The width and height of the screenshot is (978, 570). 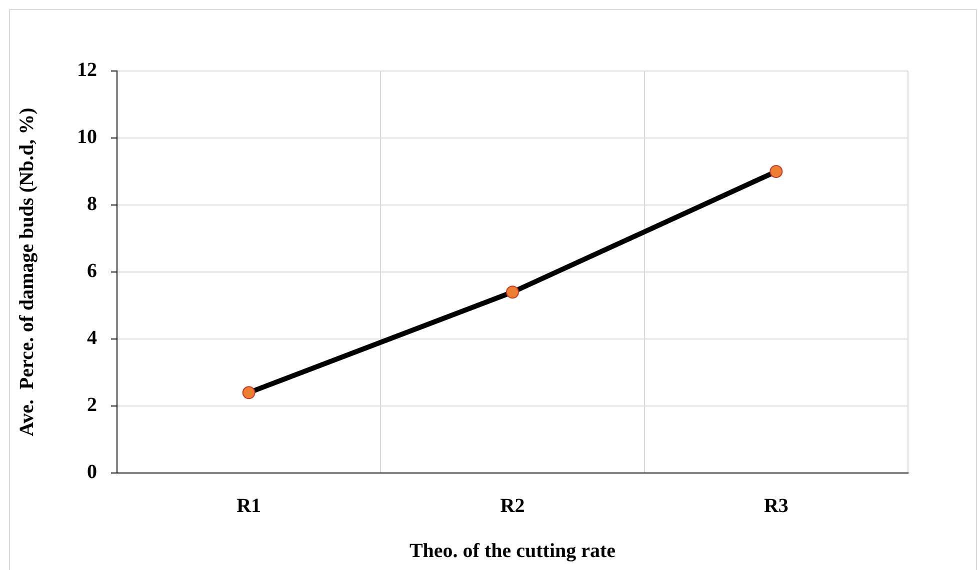 I want to click on x-tick-label: R2, so click(x=512, y=506).